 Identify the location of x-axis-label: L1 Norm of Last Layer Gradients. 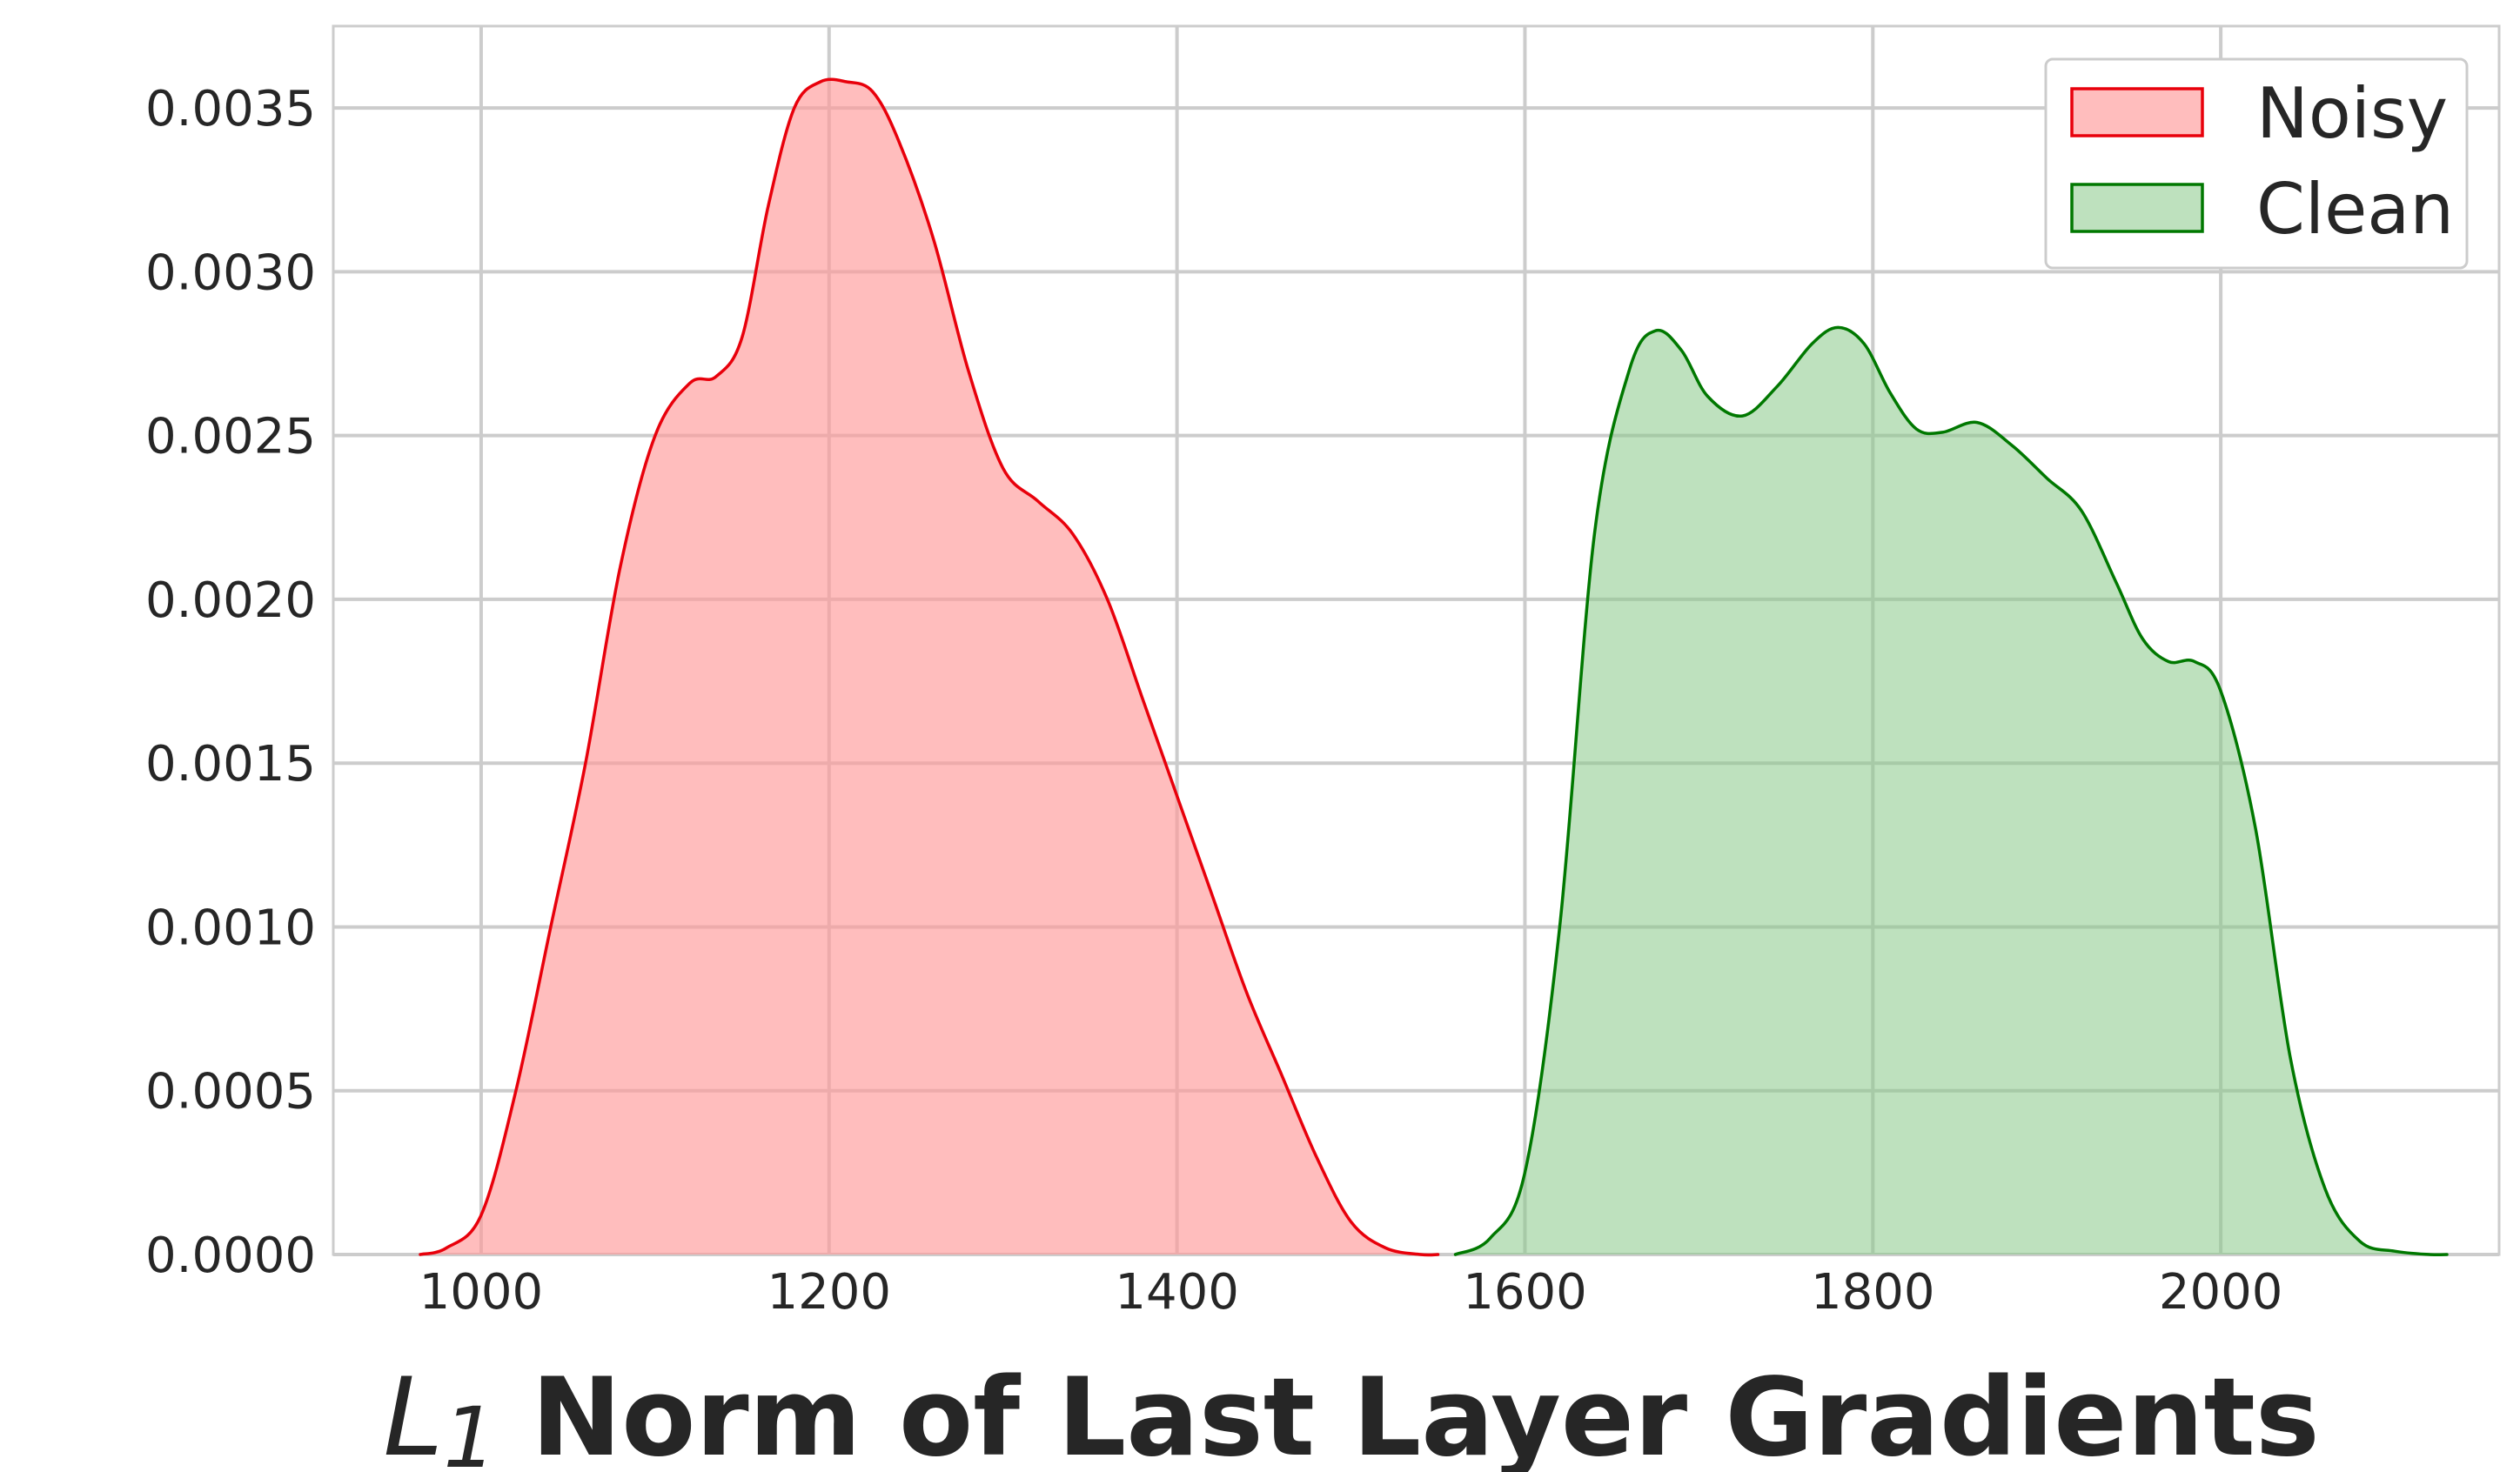
(1351, 1413).